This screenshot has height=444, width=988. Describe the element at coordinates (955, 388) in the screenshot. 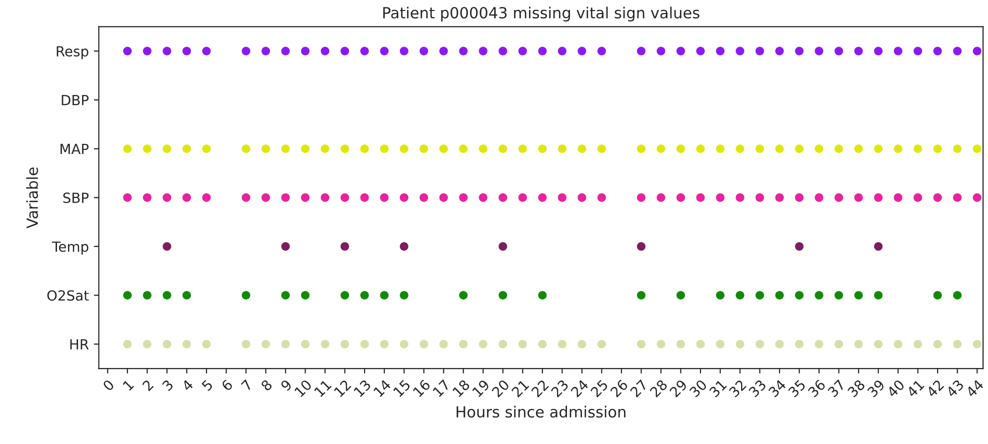

I see `x-tick-label: 43` at that location.